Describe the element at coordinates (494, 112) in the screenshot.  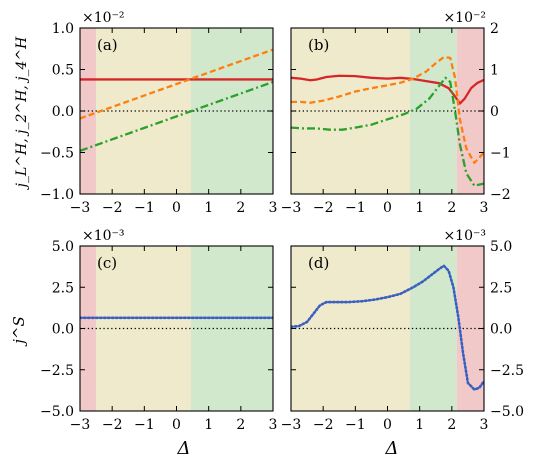
I see `y-tick-label: 0` at that location.